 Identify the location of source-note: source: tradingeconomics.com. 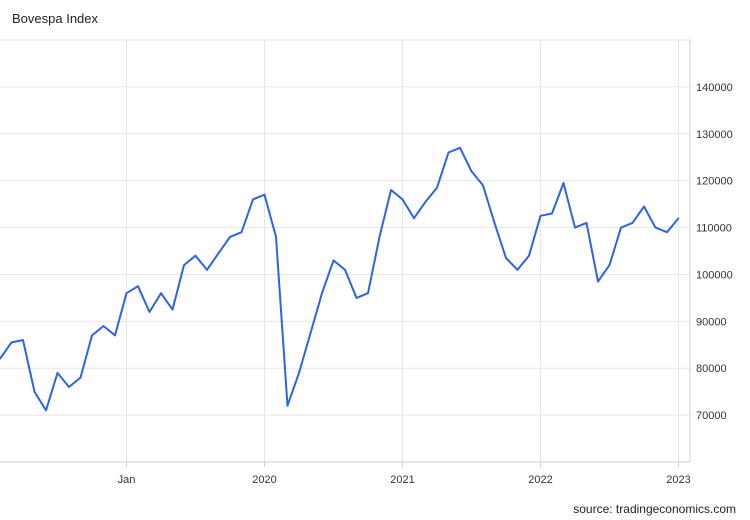
(654, 509).